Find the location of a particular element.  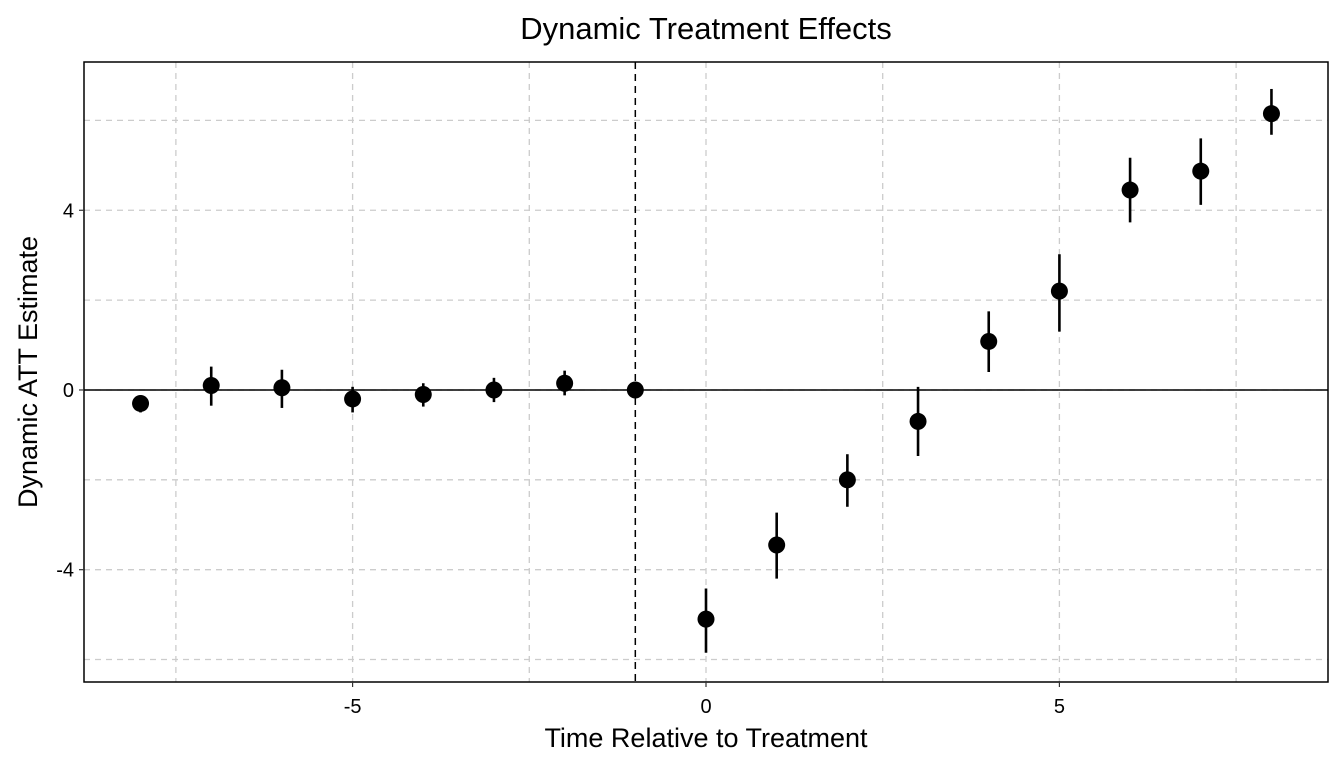

y-tick-label: 4 is located at coordinates (68, 211).